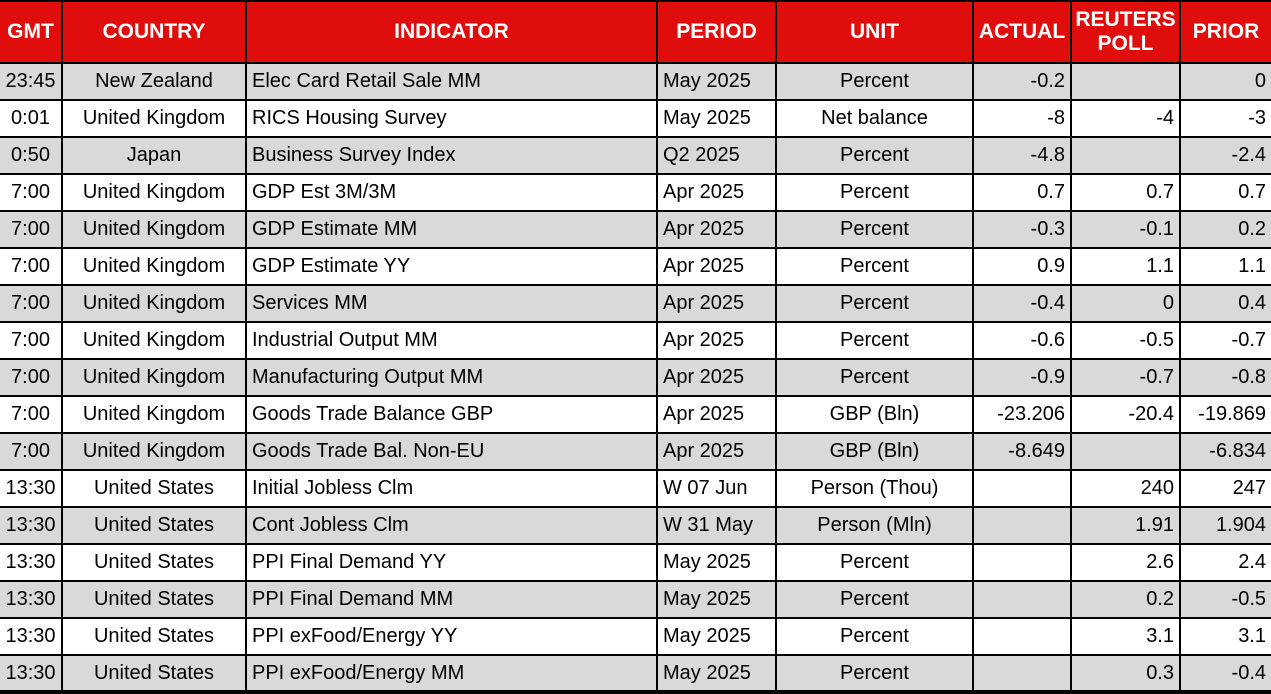 The image size is (1271, 694). I want to click on cell-indicator: PPI Final Demand MM, so click(451, 599).